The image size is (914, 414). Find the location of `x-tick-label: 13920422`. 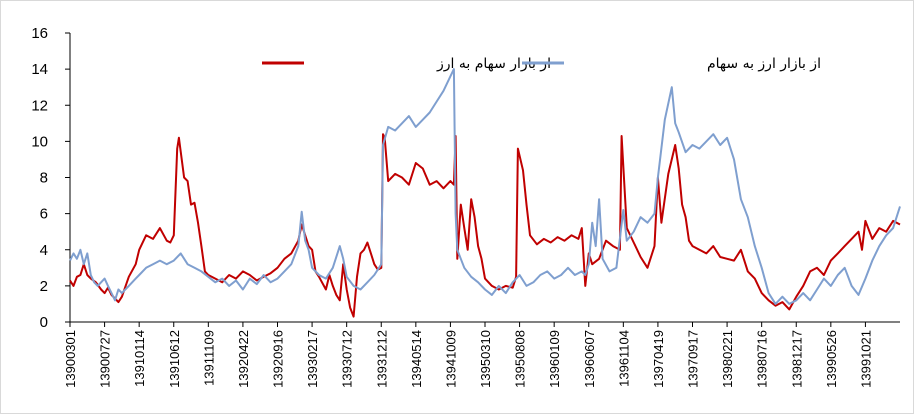

x-tick-label: 13920422 is located at coordinates (243, 359).